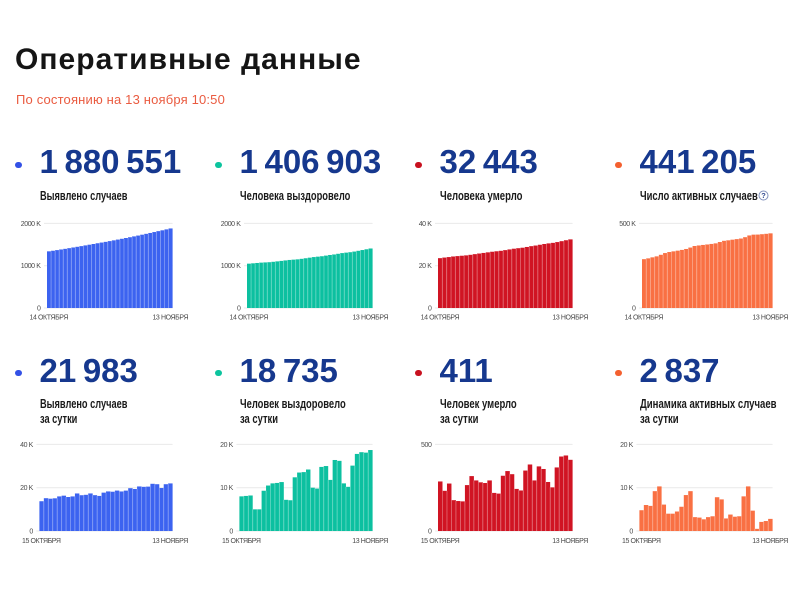 The width and height of the screenshot is (800, 600). I want to click on svg-text: 500, so click(426, 445).